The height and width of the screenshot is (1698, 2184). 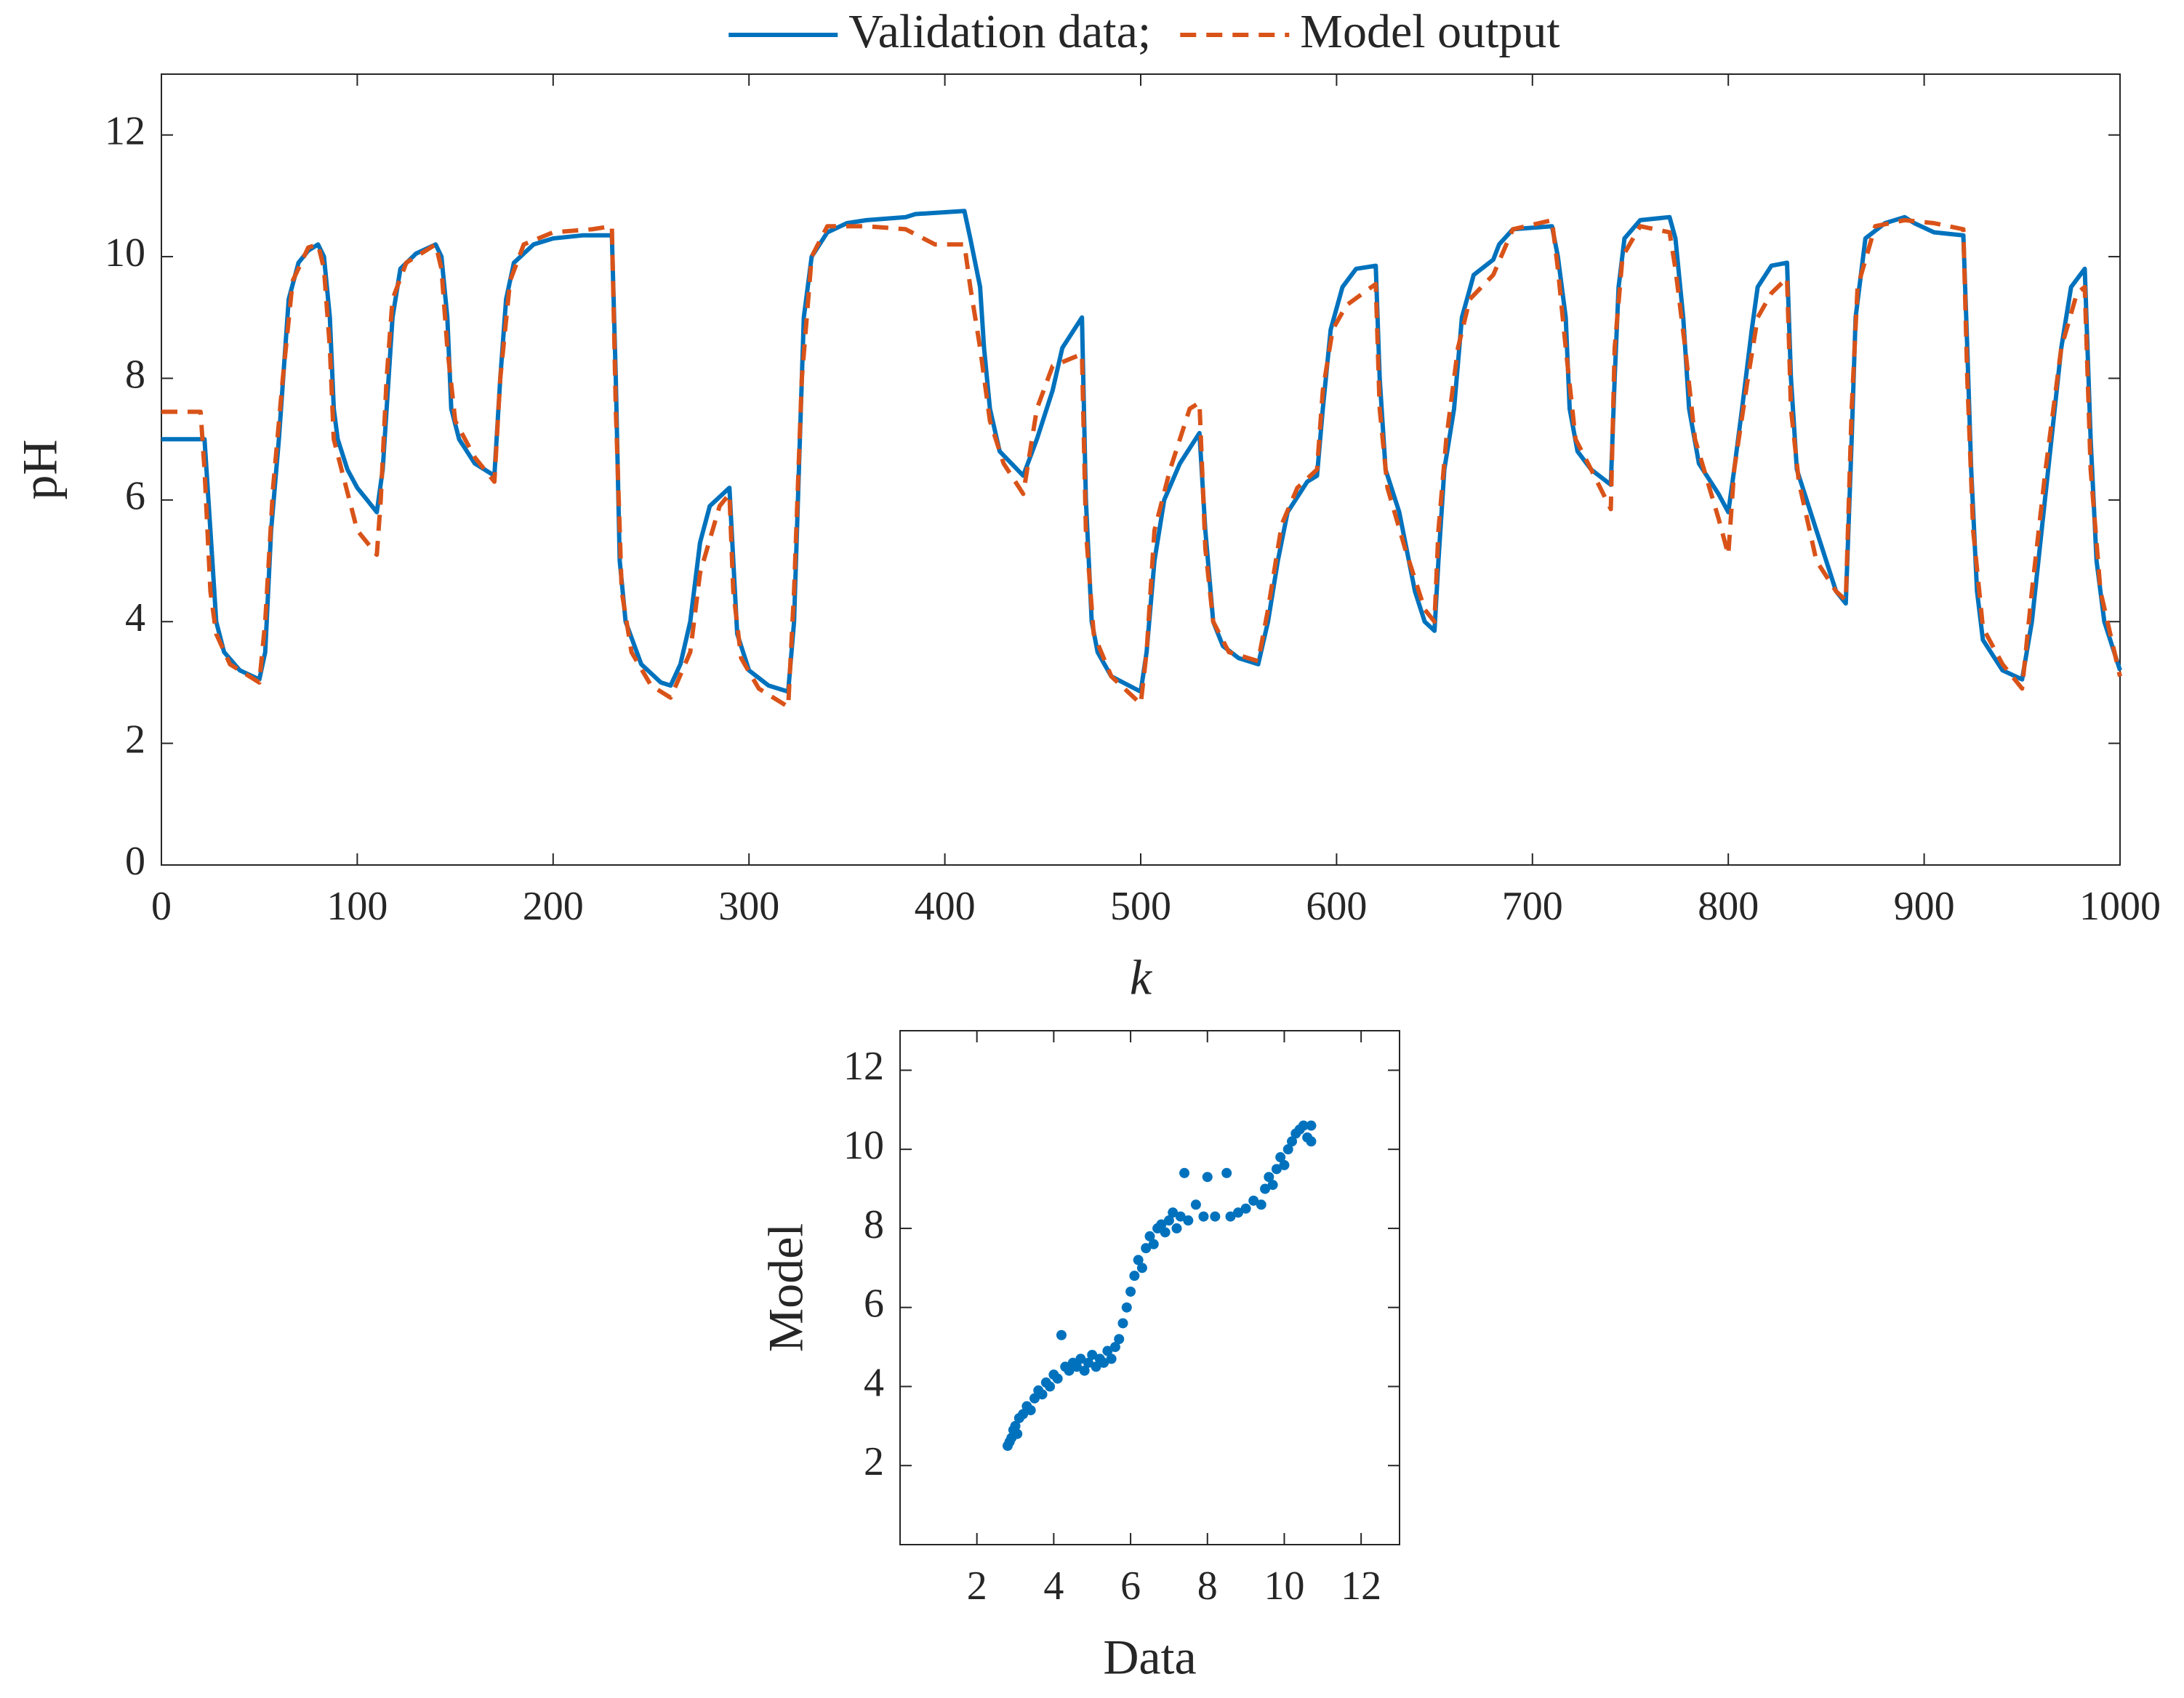 I want to click on x-tick-label: 12, so click(x=1361, y=1587).